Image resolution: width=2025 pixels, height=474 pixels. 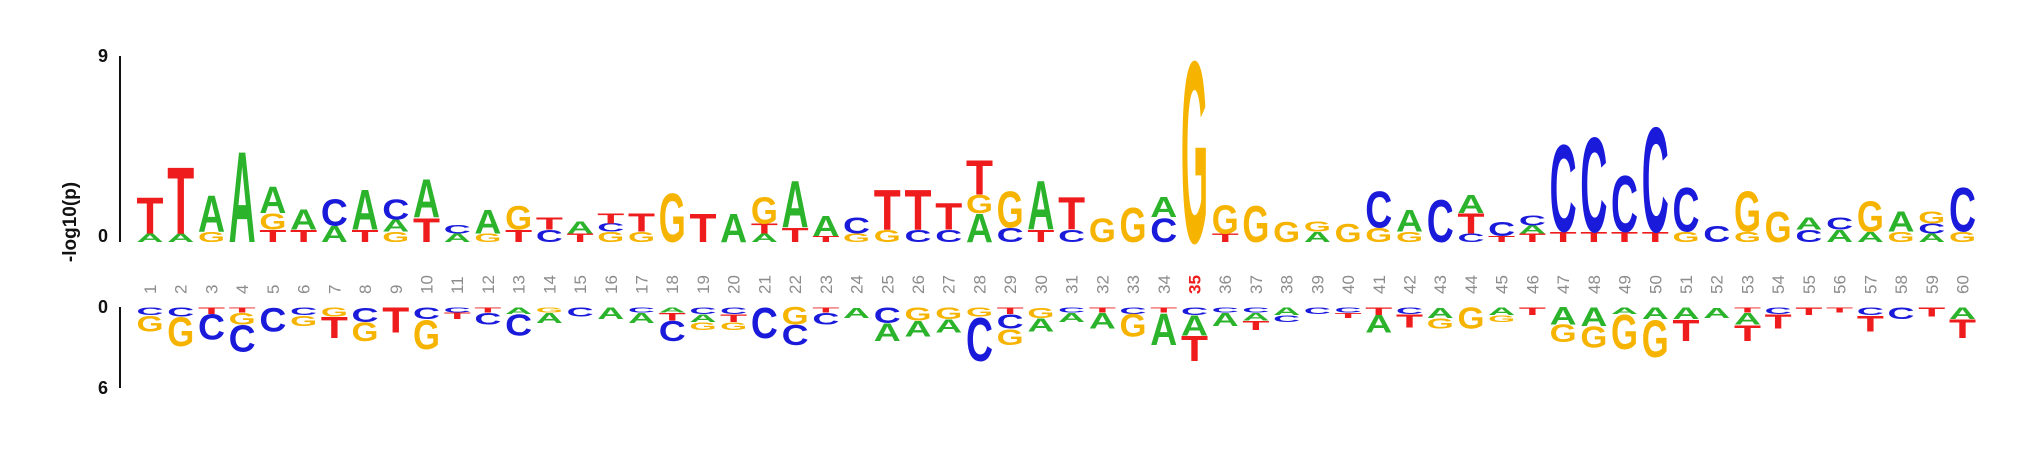 What do you see at coordinates (918, 314) in the screenshot?
I see `logo-letter-g-down-pos-26-0: G` at bounding box center [918, 314].